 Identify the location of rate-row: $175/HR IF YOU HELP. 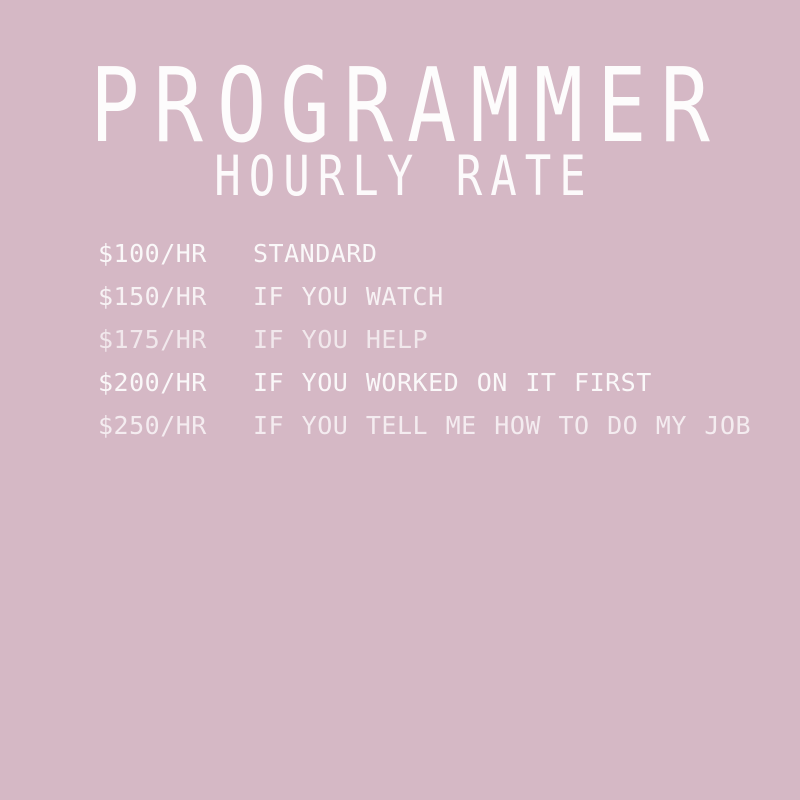
(434, 339).